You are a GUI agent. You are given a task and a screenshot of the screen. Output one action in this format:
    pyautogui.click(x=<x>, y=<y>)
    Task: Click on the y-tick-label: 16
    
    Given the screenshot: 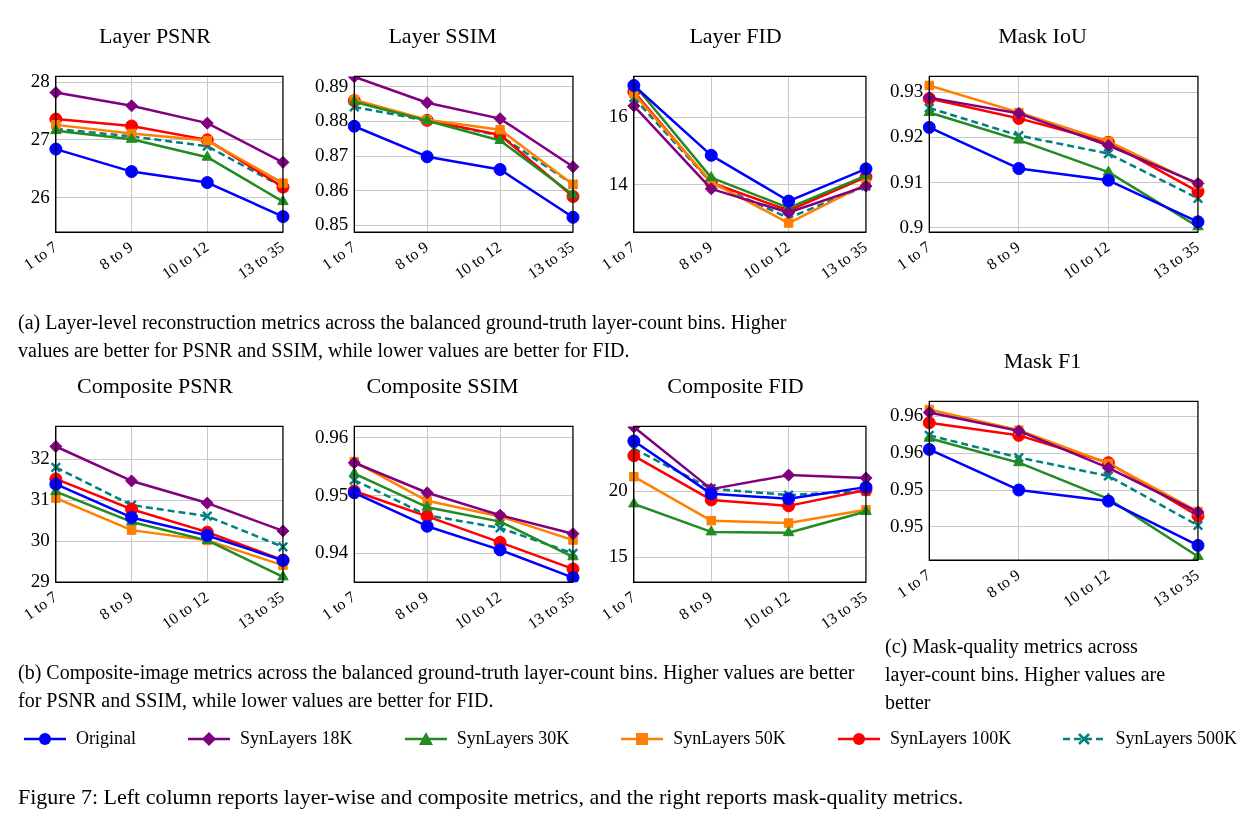 What is the action you would take?
    pyautogui.click(x=618, y=116)
    